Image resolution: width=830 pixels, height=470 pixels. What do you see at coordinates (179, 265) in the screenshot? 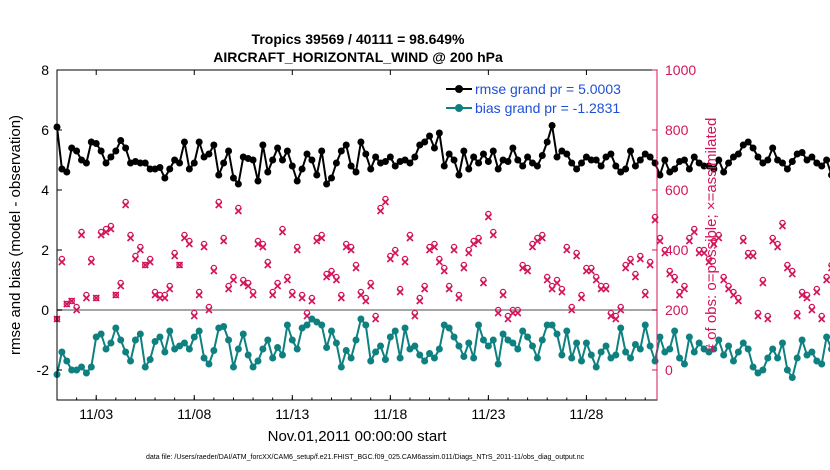
I see `obs-possible-point` at bounding box center [179, 265].